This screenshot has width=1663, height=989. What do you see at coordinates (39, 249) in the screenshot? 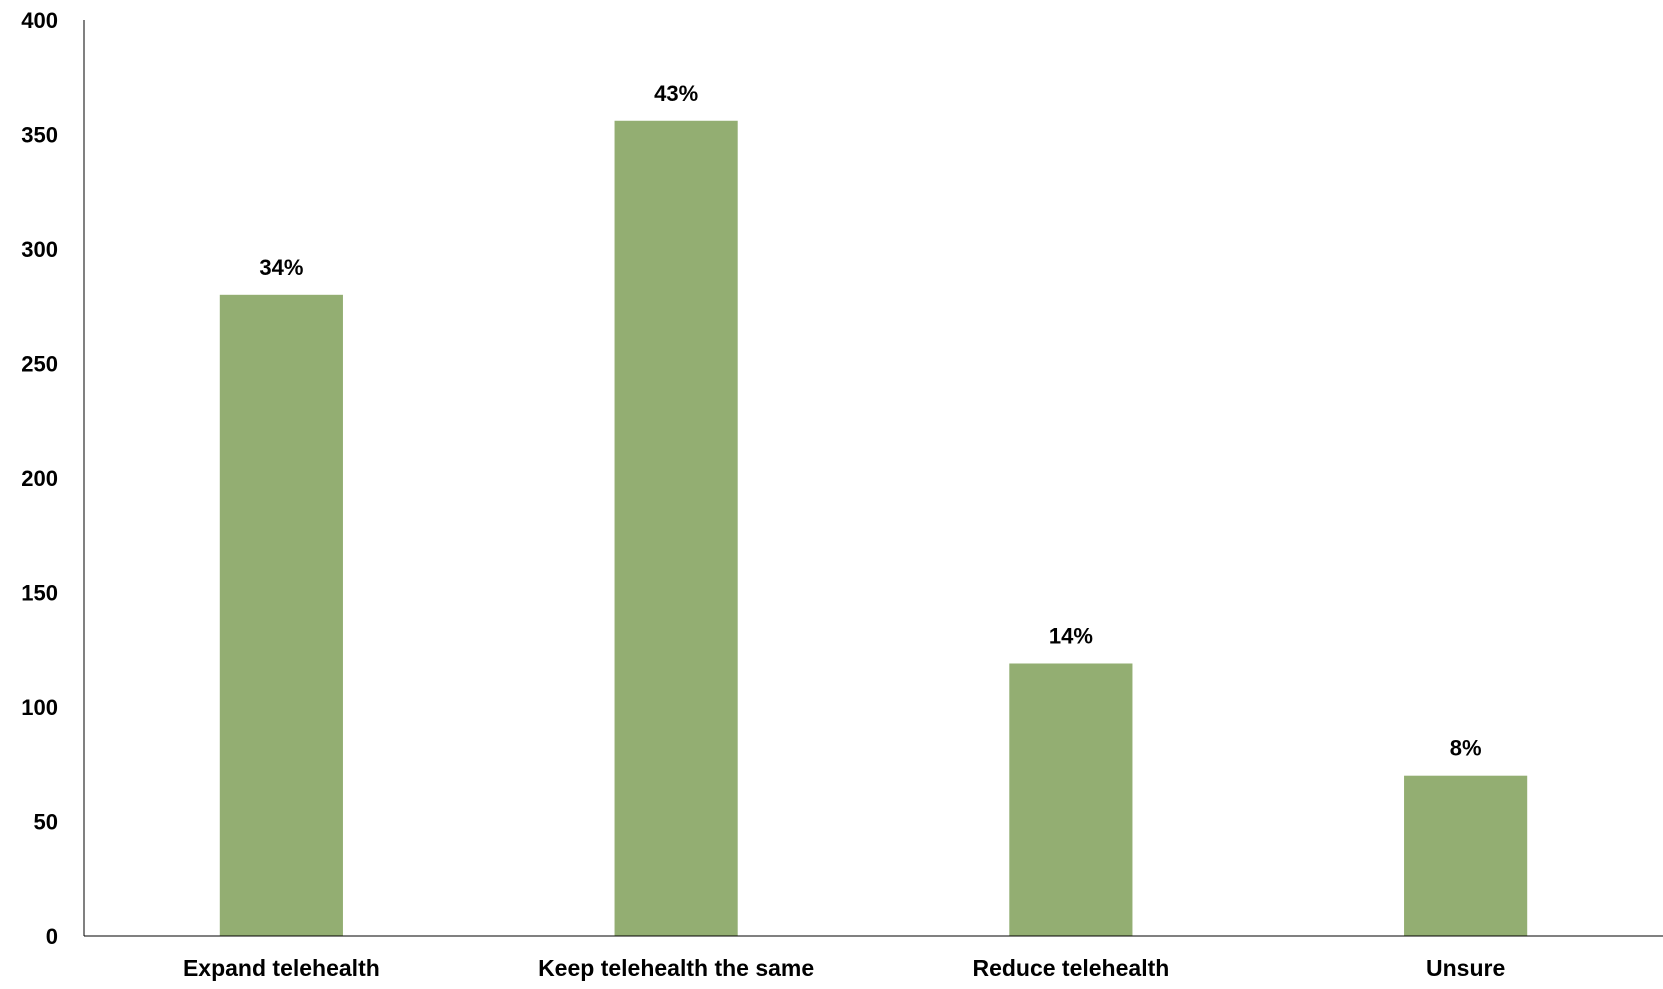
I see `y-tick-label: 300` at bounding box center [39, 249].